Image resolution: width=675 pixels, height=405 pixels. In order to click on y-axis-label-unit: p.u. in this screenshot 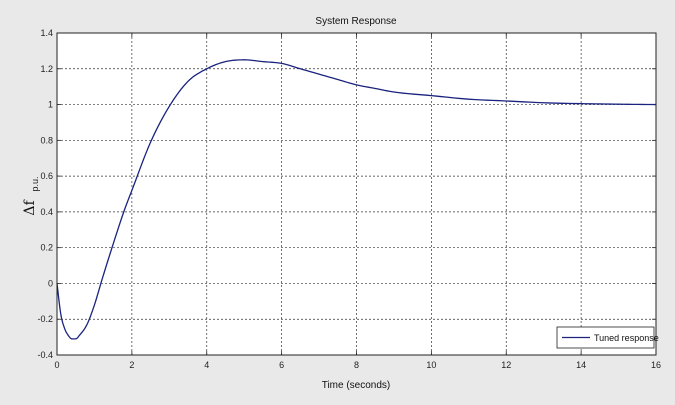, I will do `click(35, 183)`.